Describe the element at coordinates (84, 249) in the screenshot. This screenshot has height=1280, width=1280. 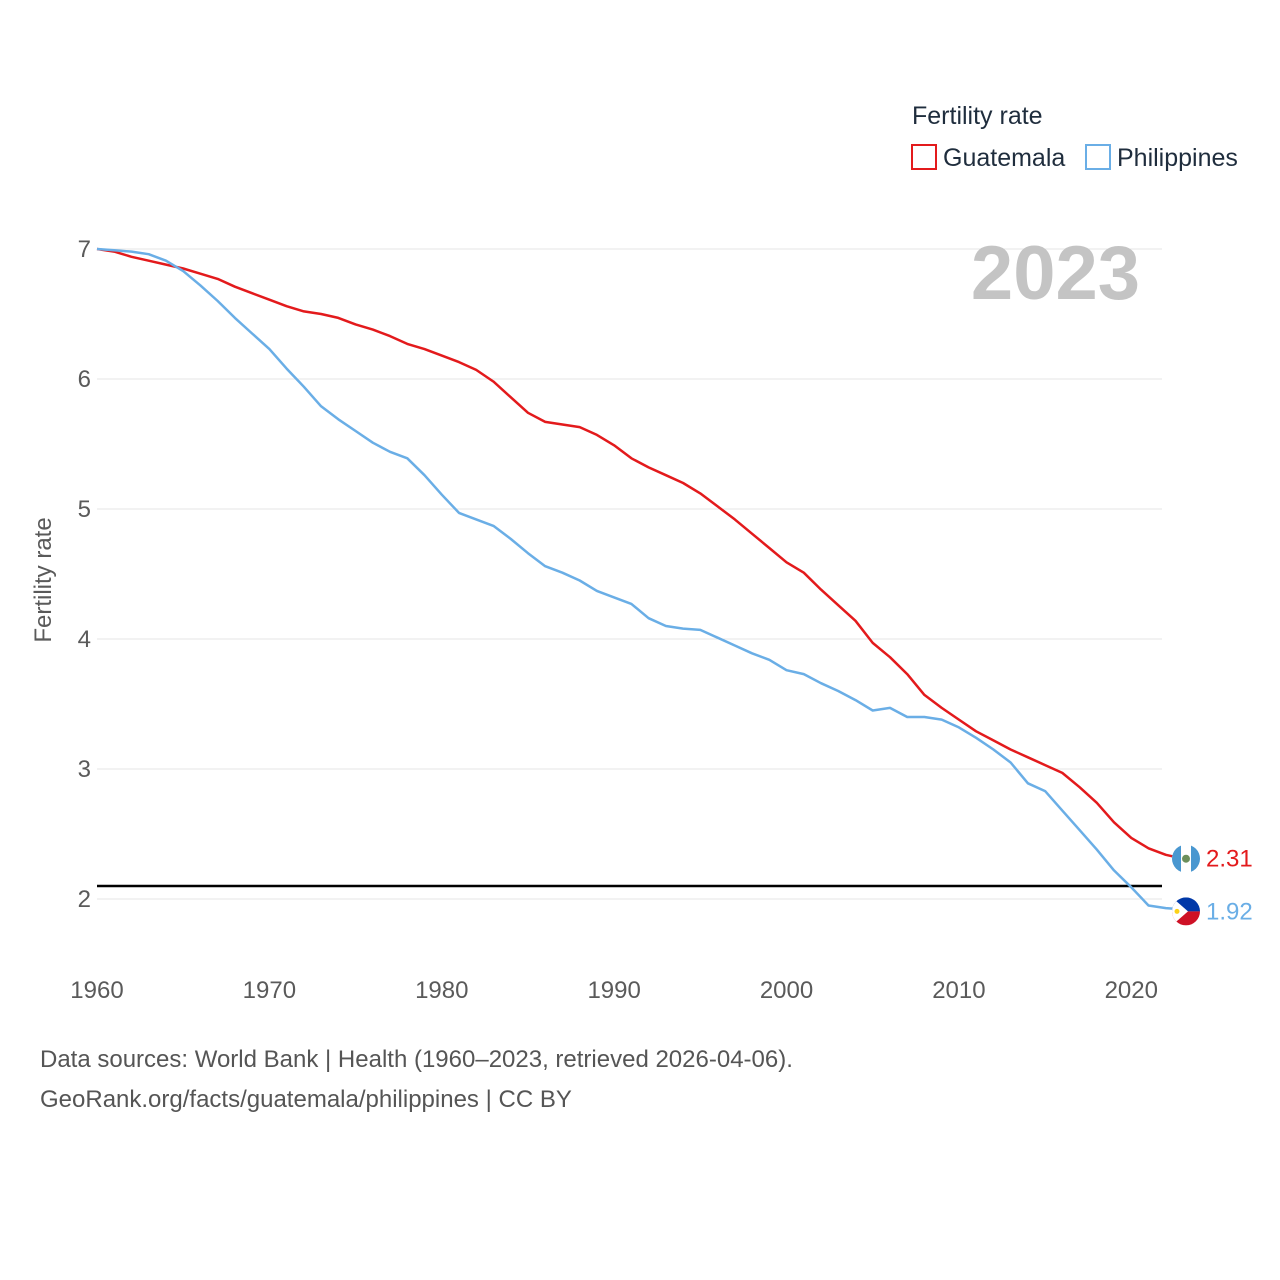
I see `y-tick-label: 7` at that location.